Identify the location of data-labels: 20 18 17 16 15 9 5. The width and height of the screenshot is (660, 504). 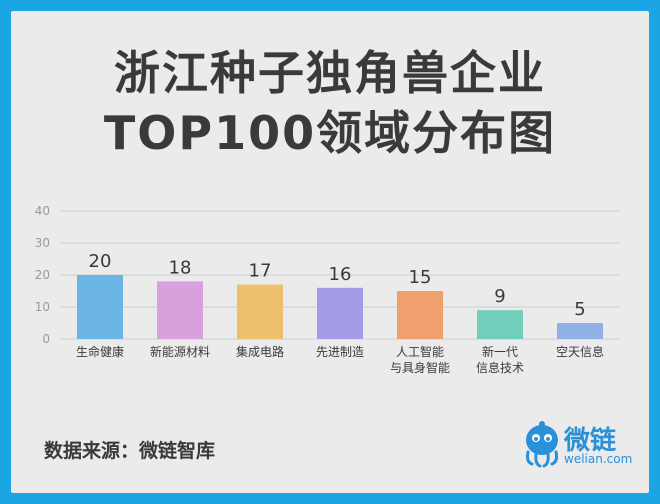
(337, 285).